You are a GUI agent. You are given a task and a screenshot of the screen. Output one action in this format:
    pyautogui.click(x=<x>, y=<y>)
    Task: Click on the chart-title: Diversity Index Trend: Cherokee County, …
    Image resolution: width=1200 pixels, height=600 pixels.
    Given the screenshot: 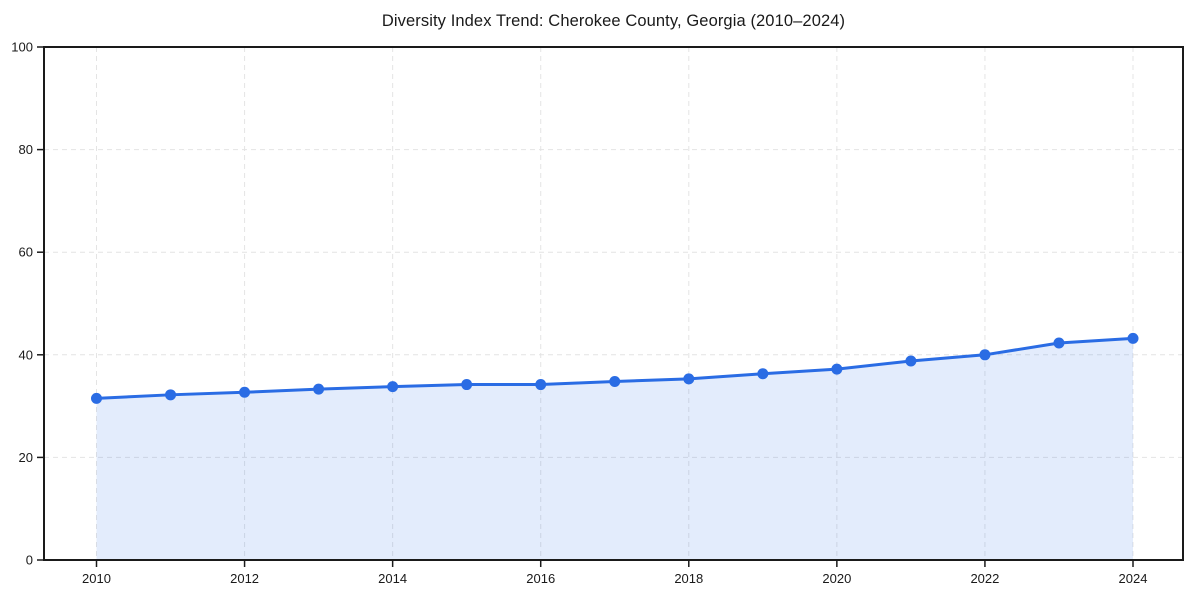 What is the action you would take?
    pyautogui.click(x=613, y=21)
    